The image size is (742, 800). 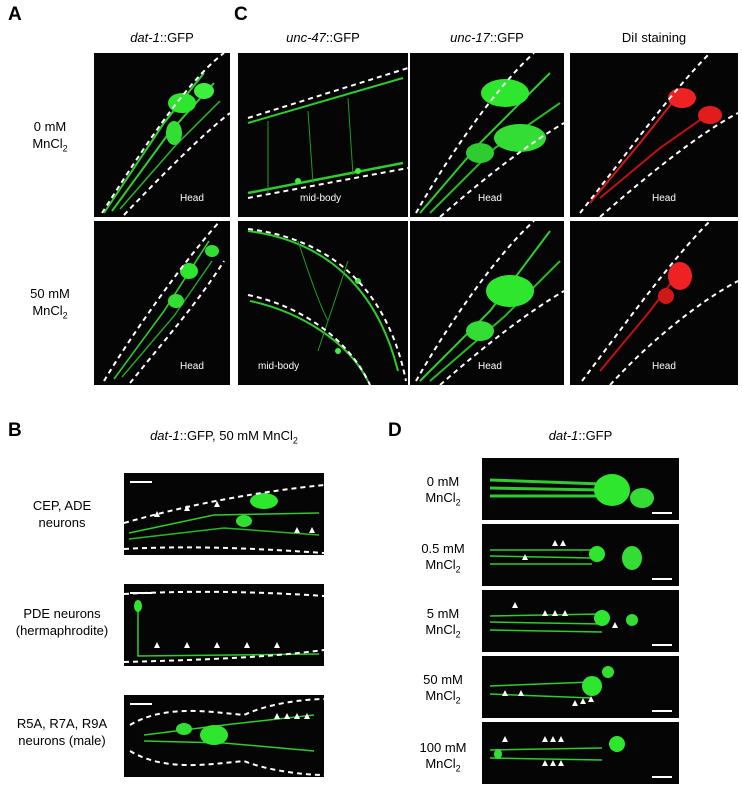 I want to click on row-label-0mm: 0 mM MnCl2, so click(x=50, y=138).